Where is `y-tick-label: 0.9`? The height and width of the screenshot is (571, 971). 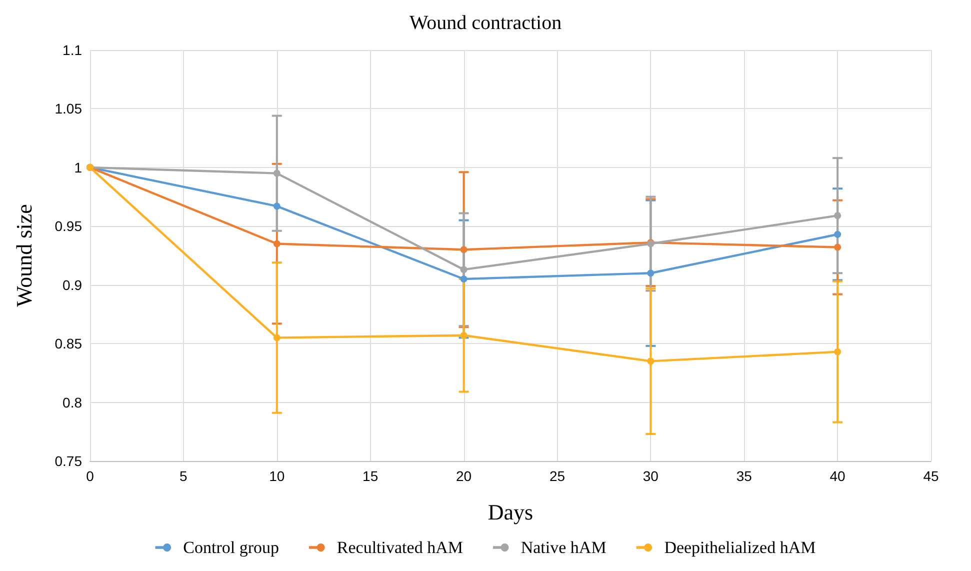
y-tick-label: 0.9 is located at coordinates (72, 284).